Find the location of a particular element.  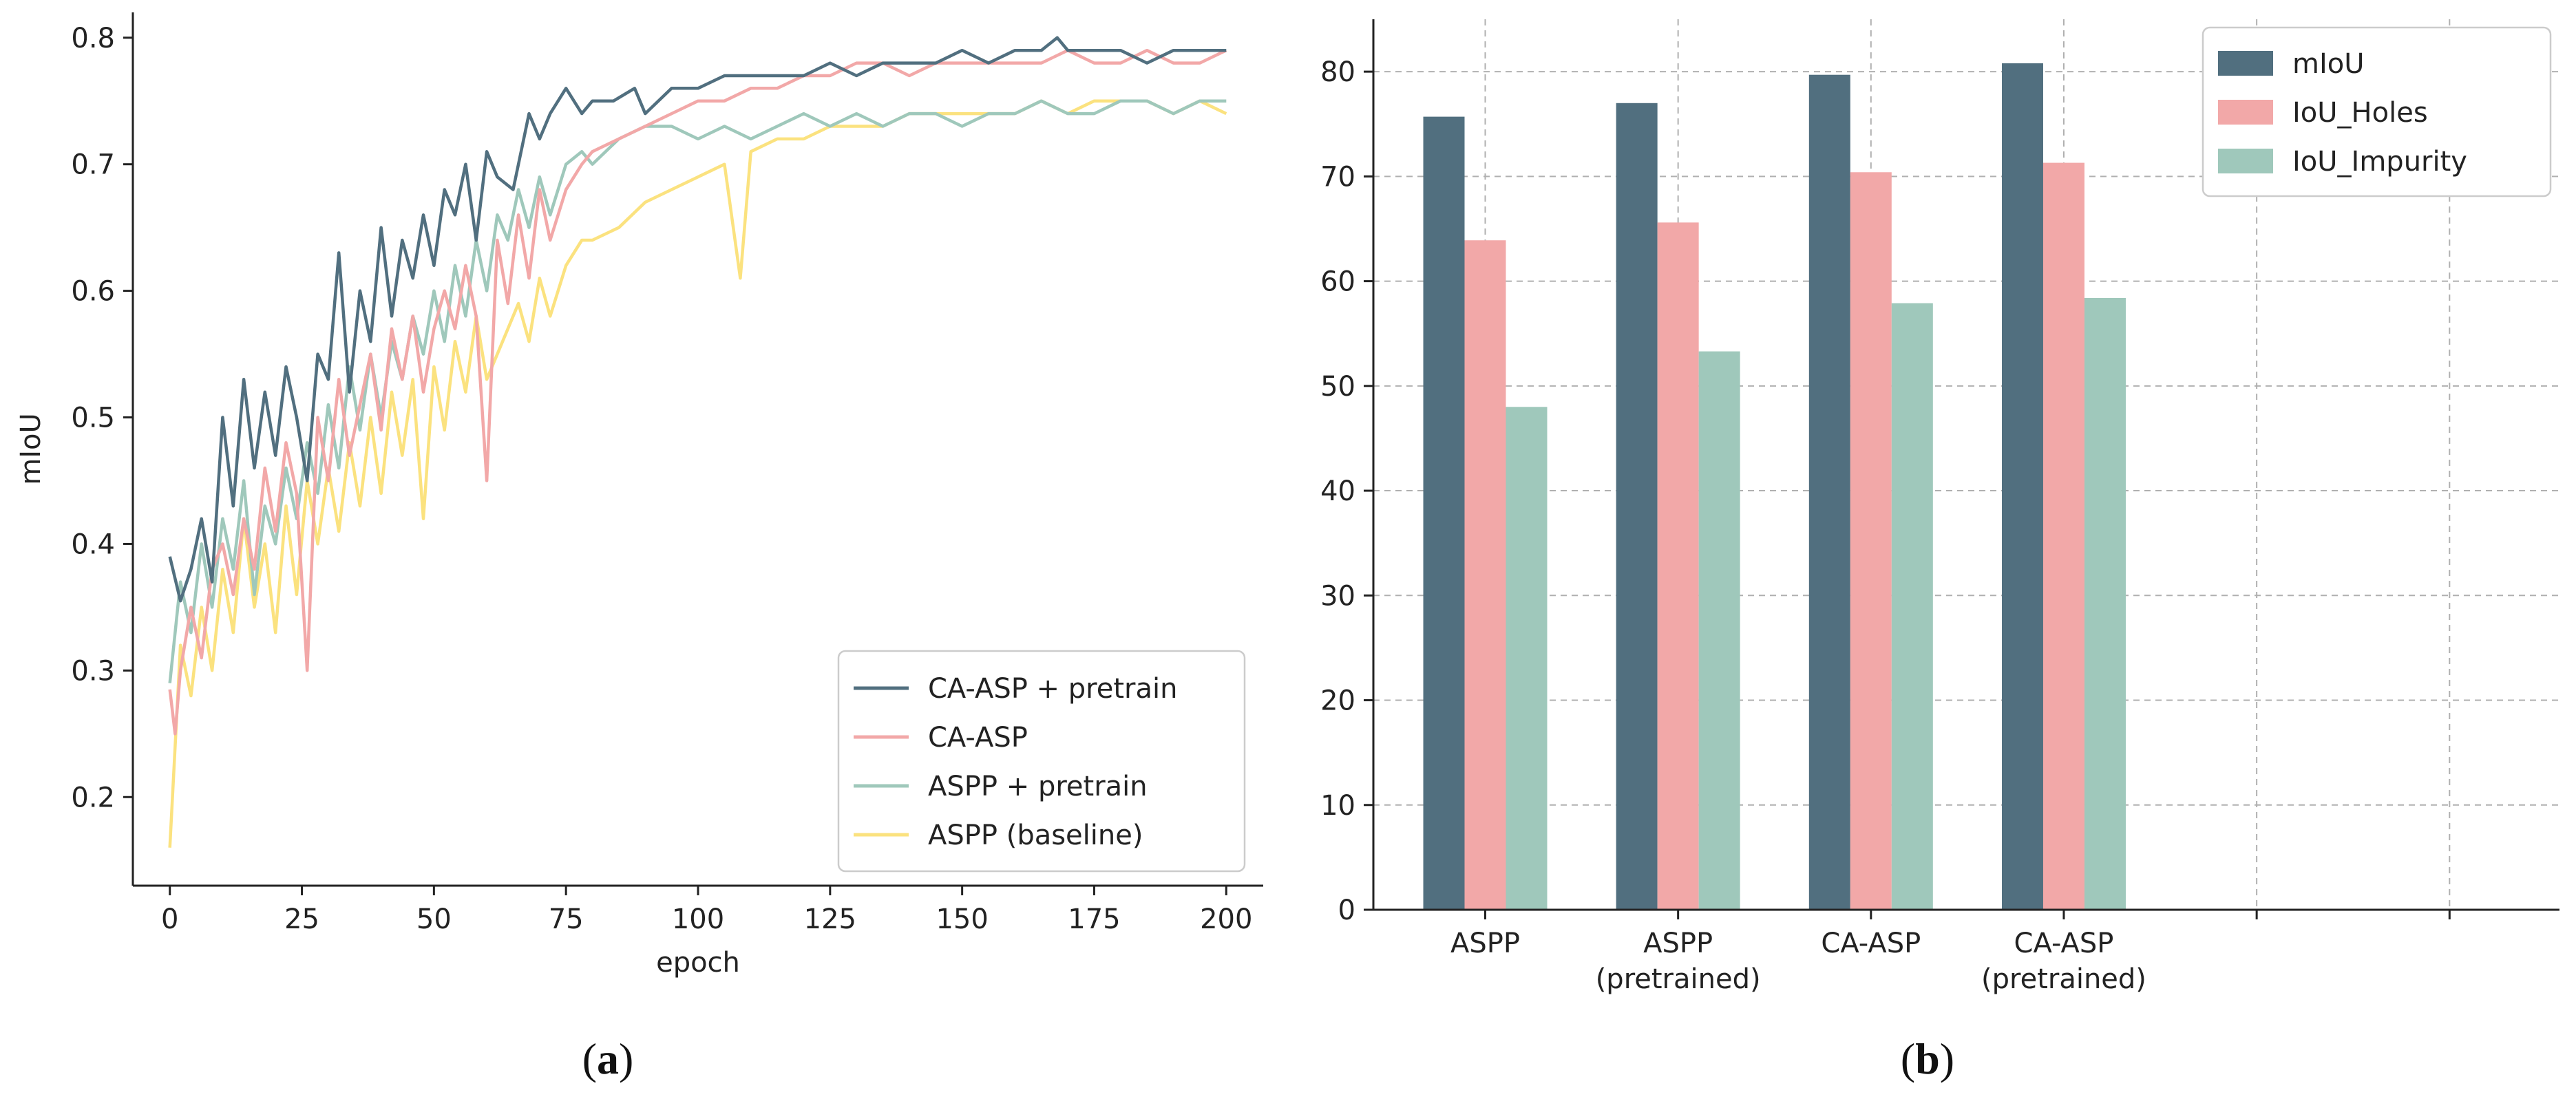

y-axis-label: mIoU is located at coordinates (31, 449).